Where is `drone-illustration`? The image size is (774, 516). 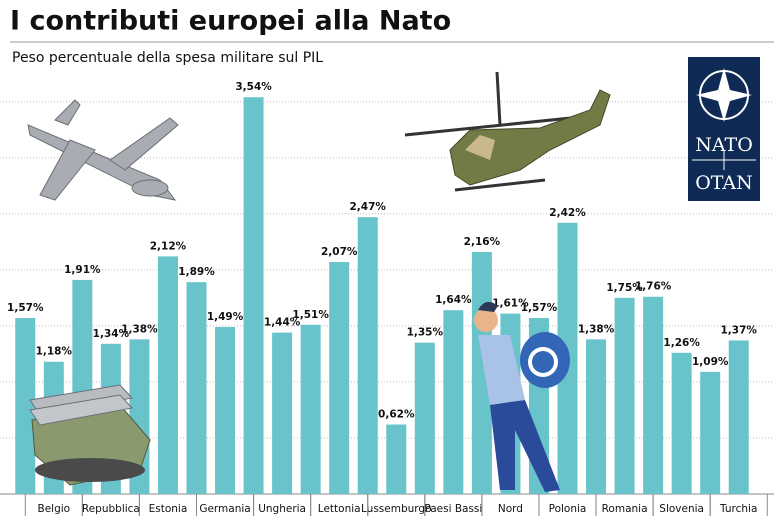
drone-illustration is located at coordinates (103, 150).